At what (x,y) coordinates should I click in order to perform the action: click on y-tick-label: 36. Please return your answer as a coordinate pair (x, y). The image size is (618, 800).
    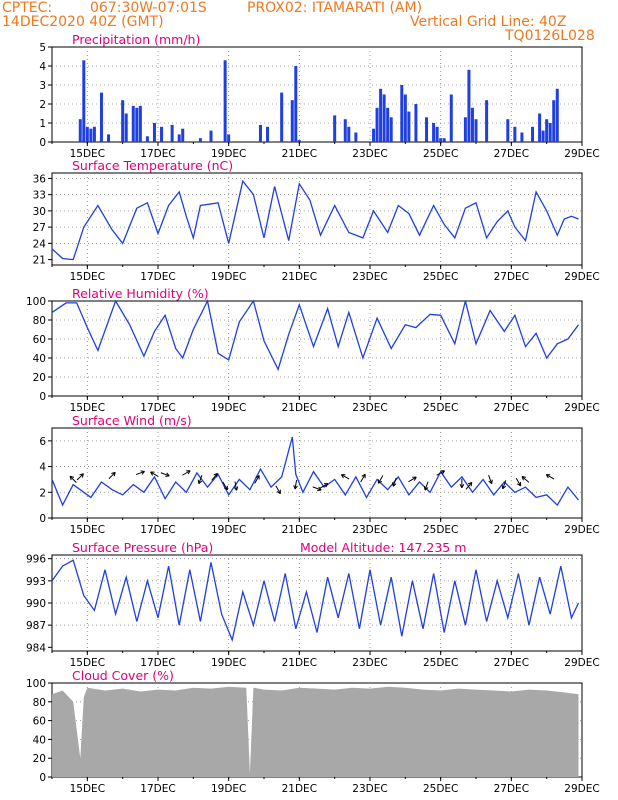
    Looking at the image, I should click on (40, 179).